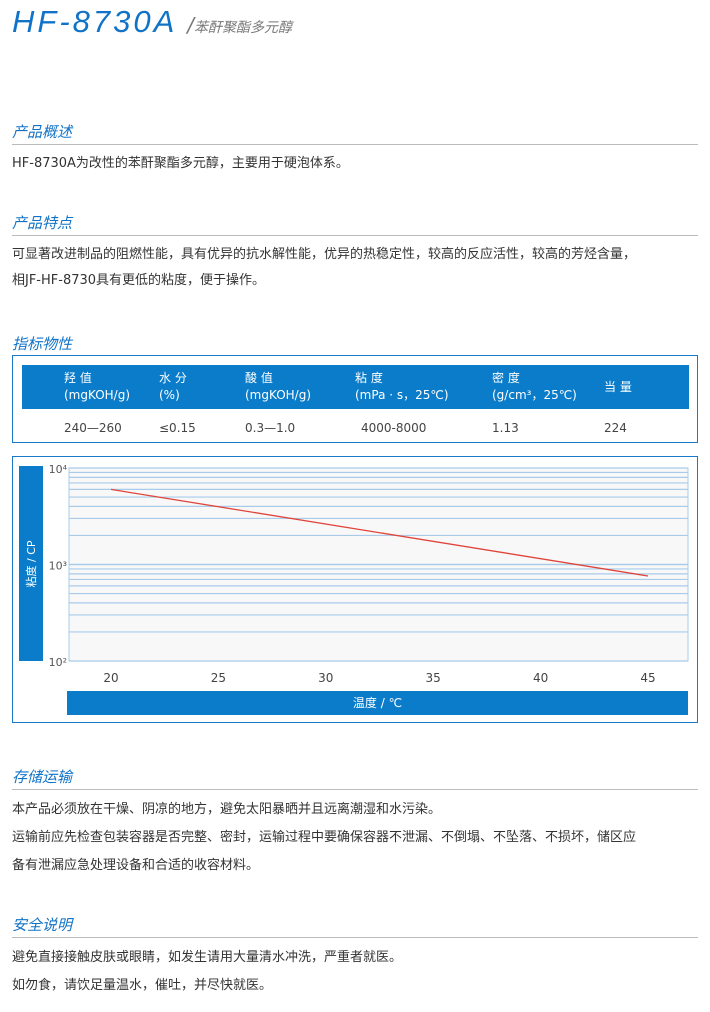 The image size is (710, 1012). What do you see at coordinates (142, 985) in the screenshot?
I see `text-line: 如勿食，请饮足量温水，催吐，并尽快就医。` at bounding box center [142, 985].